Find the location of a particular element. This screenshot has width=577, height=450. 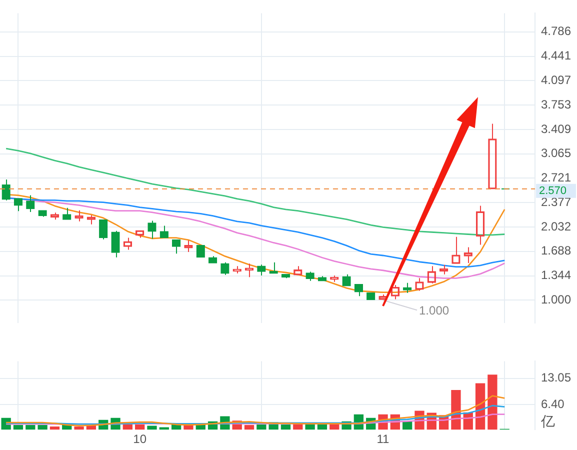

ref-line-label: 2.570 is located at coordinates (553, 190).